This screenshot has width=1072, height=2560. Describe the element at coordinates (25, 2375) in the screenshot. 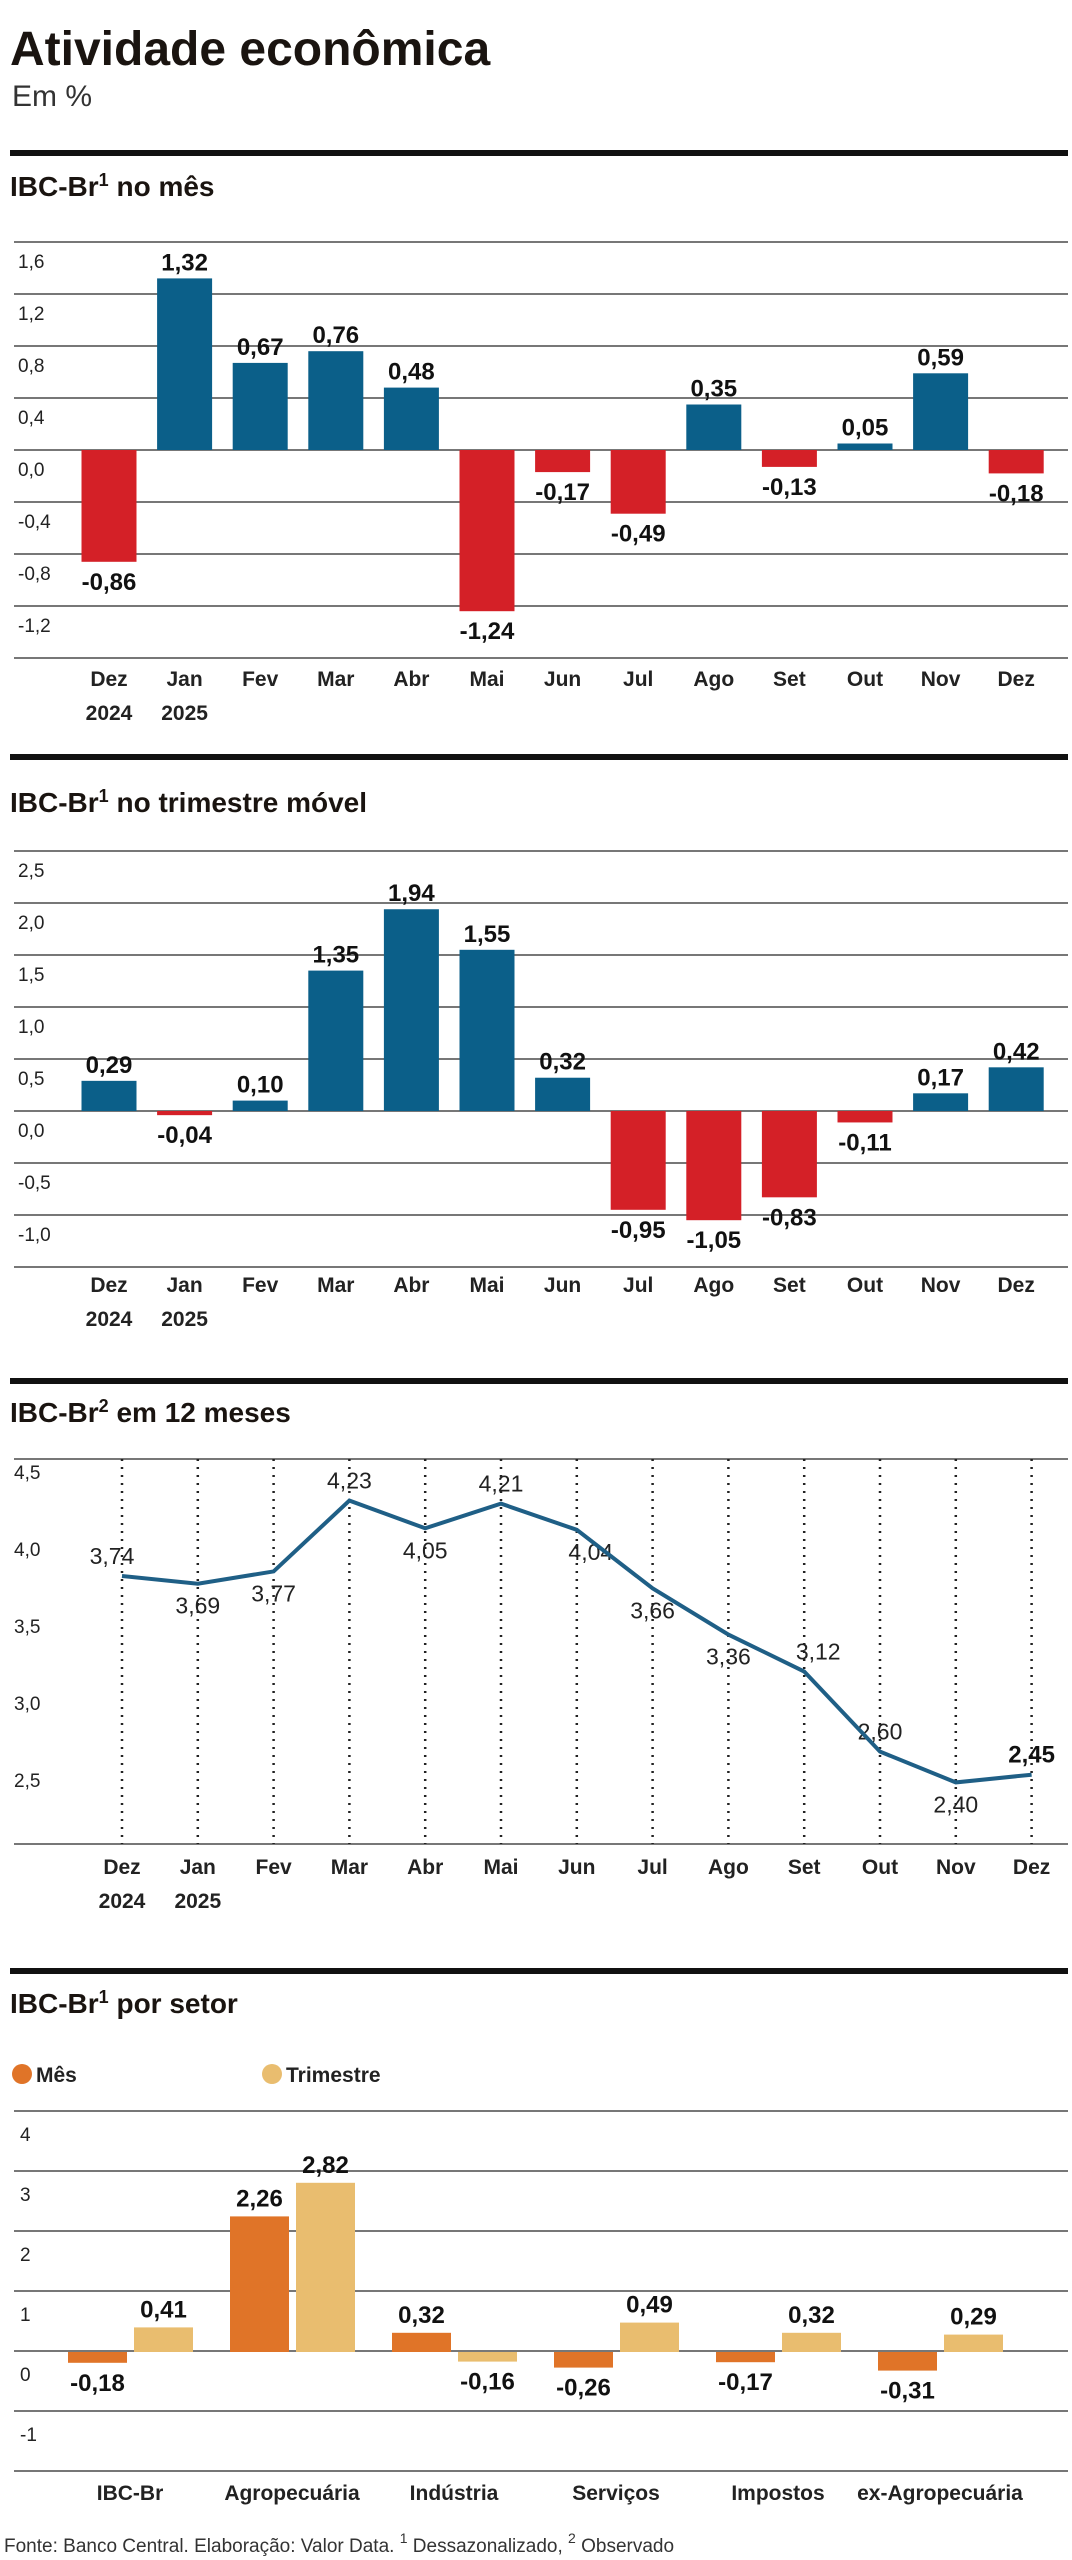

I see `y-tick-label: 0` at that location.